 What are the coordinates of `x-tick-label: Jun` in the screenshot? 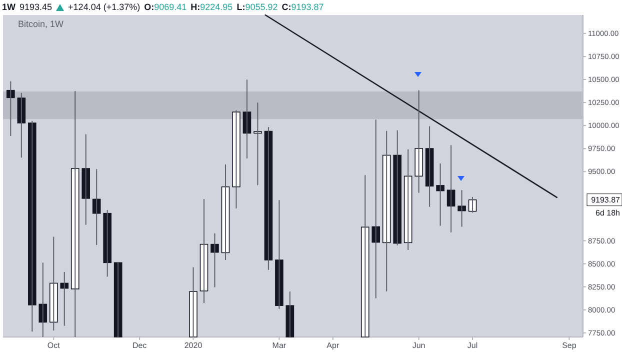 It's located at (419, 345).